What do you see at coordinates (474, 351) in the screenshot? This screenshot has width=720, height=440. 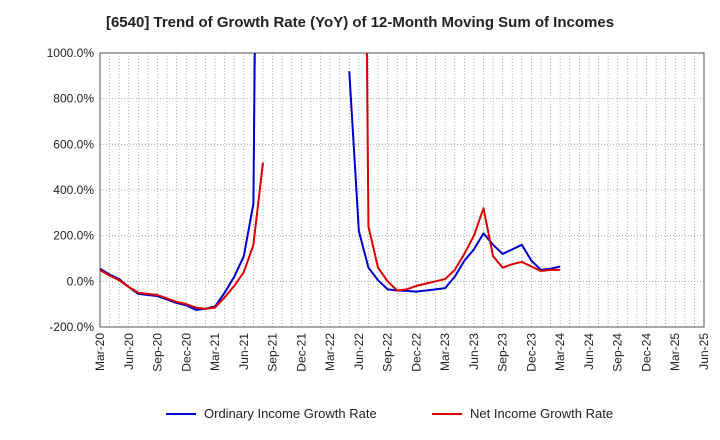 I see `x-tick-label: Jun-23` at bounding box center [474, 351].